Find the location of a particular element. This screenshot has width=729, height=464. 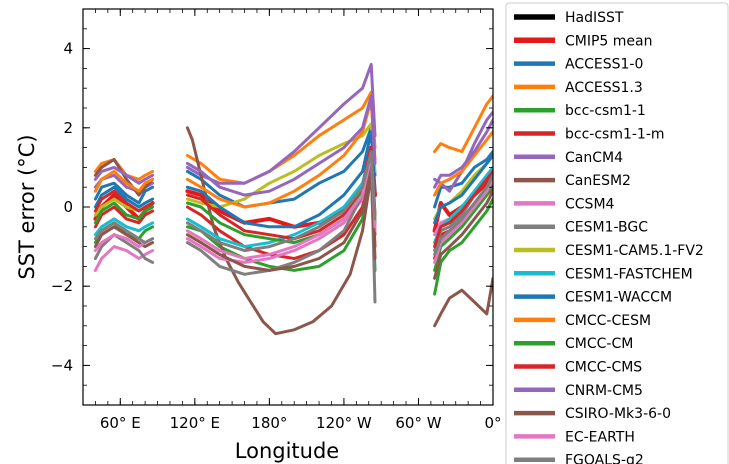

y-tick-label: −4 is located at coordinates (62, 365).